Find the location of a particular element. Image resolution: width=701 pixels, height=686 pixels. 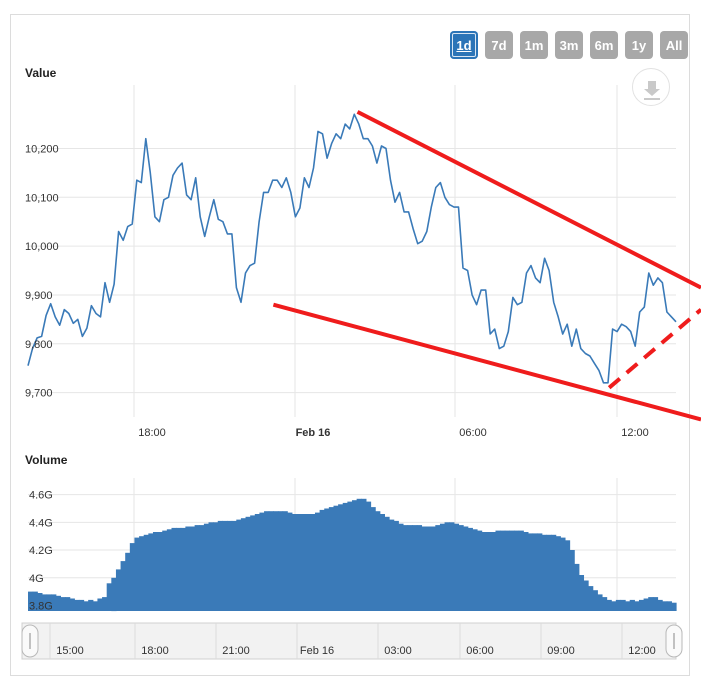

navigator-track is located at coordinates (349, 641).